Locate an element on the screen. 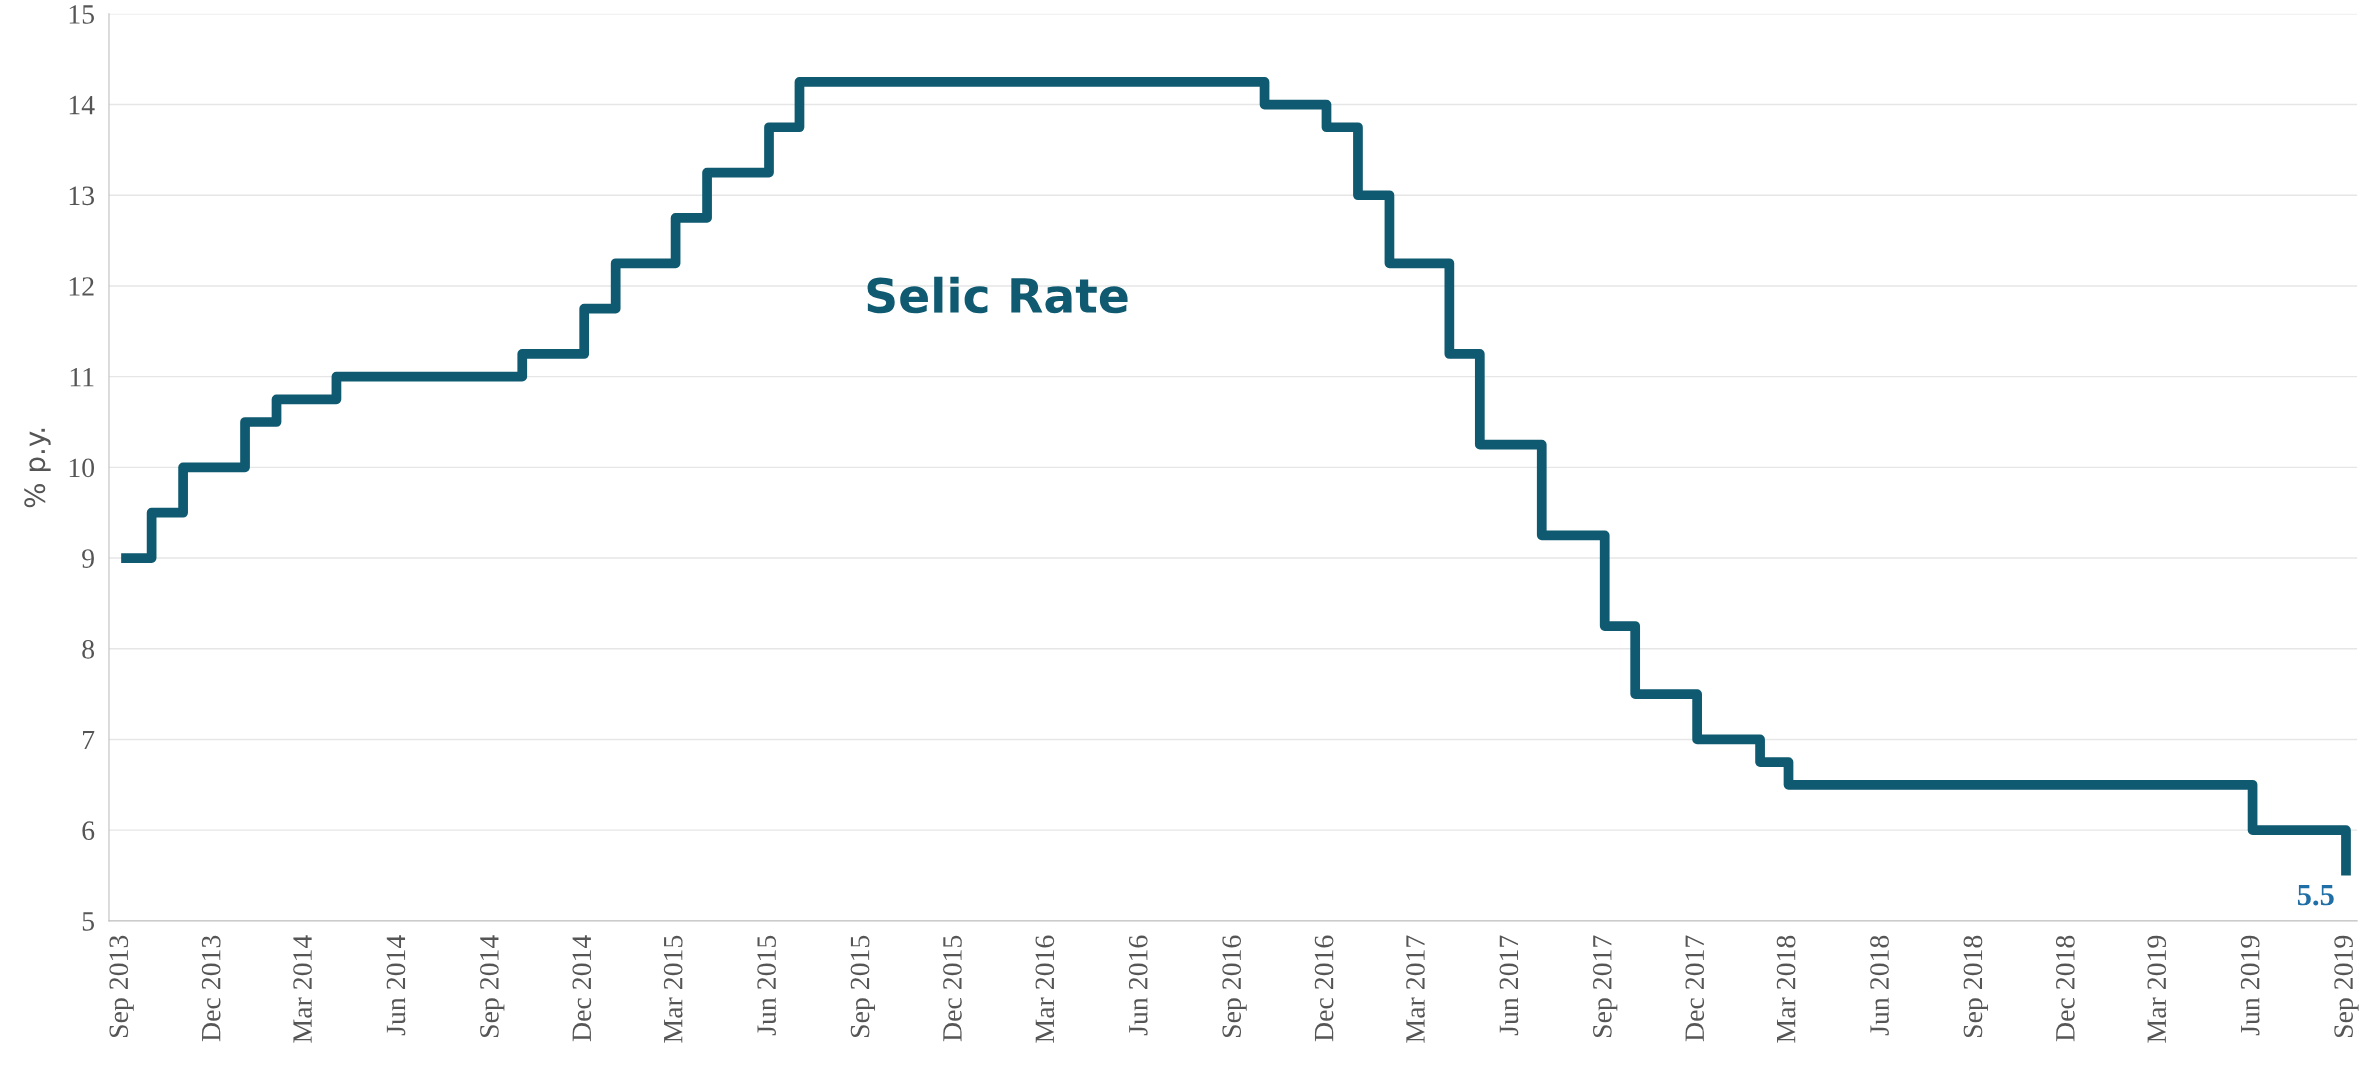  x-tick-label: Jun 2014 is located at coordinates (396, 985).